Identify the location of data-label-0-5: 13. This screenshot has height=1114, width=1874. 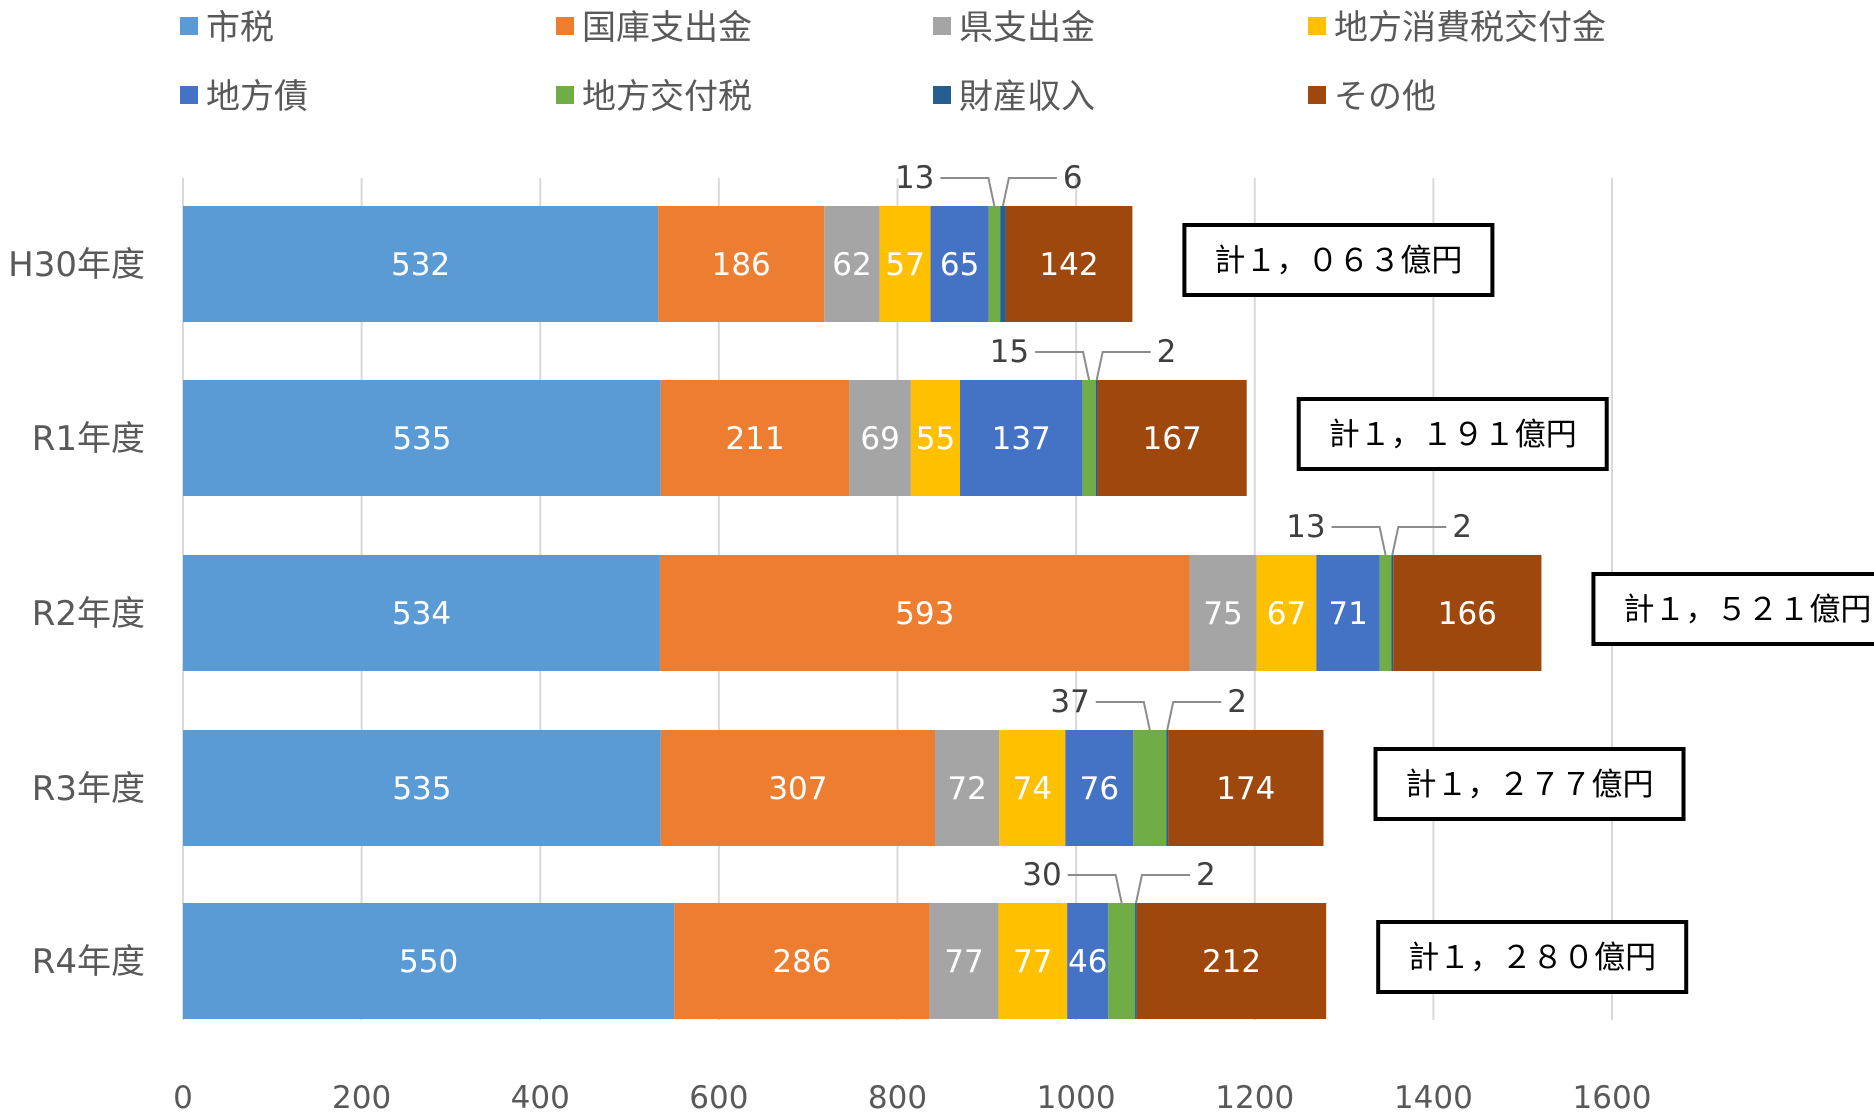
(914, 178).